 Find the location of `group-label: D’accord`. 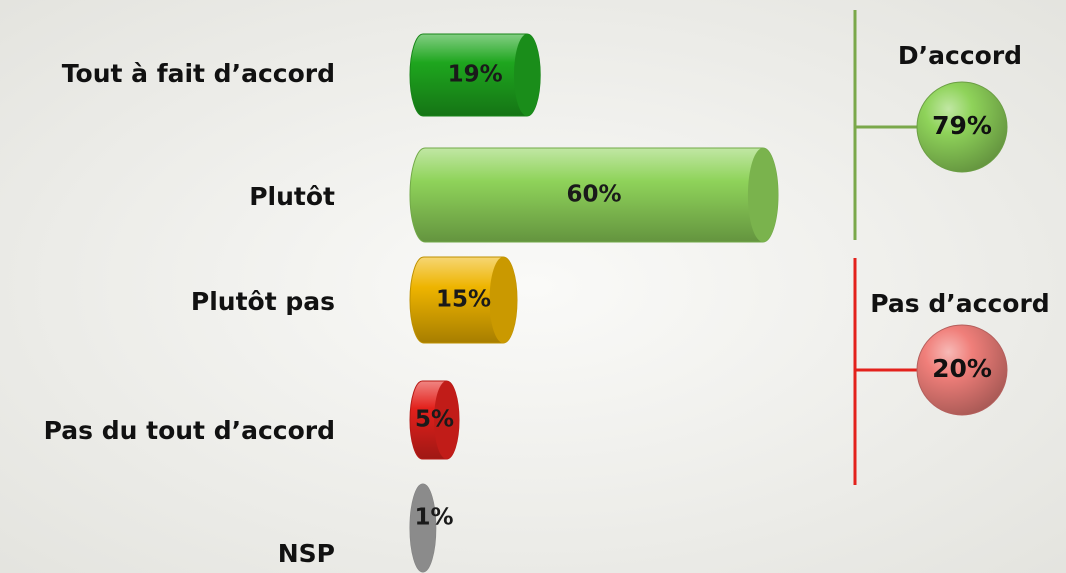

group-label: D’accord is located at coordinates (960, 55).